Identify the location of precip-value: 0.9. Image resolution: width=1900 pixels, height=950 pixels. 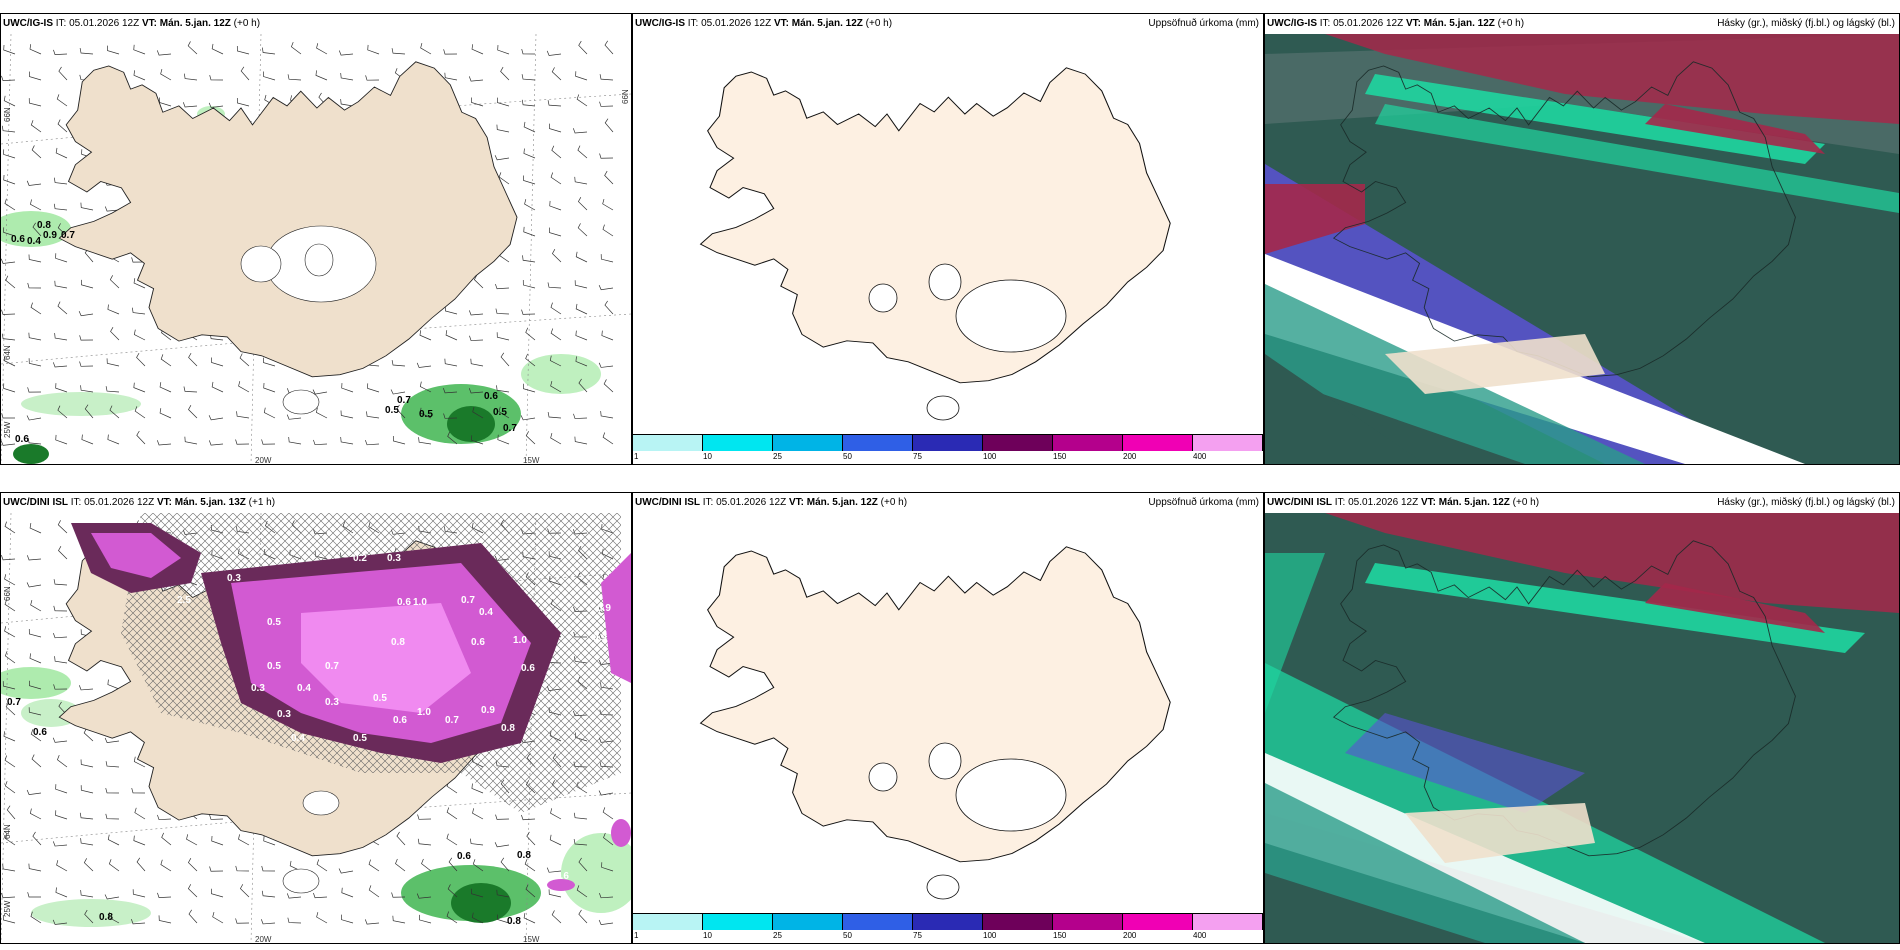
(488, 710).